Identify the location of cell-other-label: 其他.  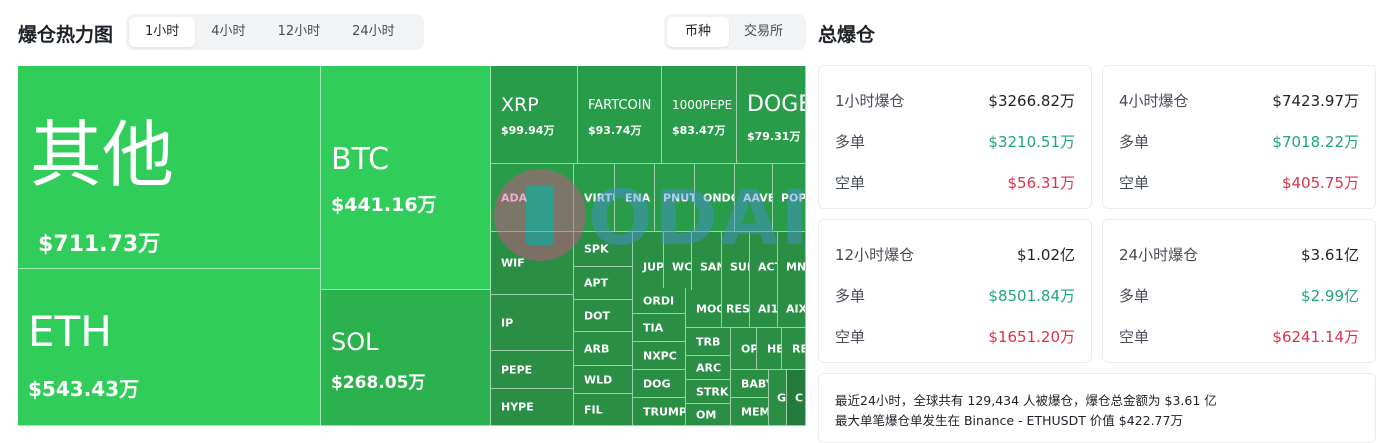
(102, 155).